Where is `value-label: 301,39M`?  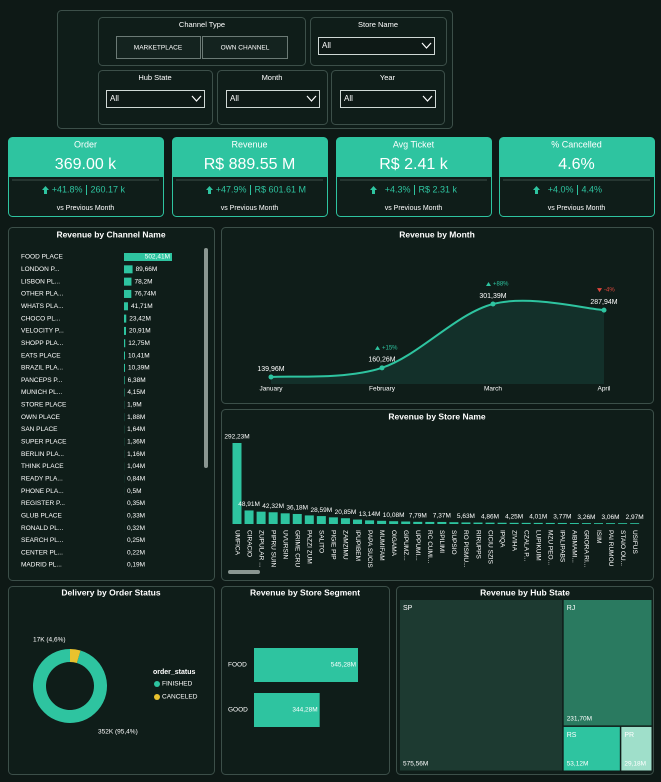
value-label: 301,39M is located at coordinates (492, 296).